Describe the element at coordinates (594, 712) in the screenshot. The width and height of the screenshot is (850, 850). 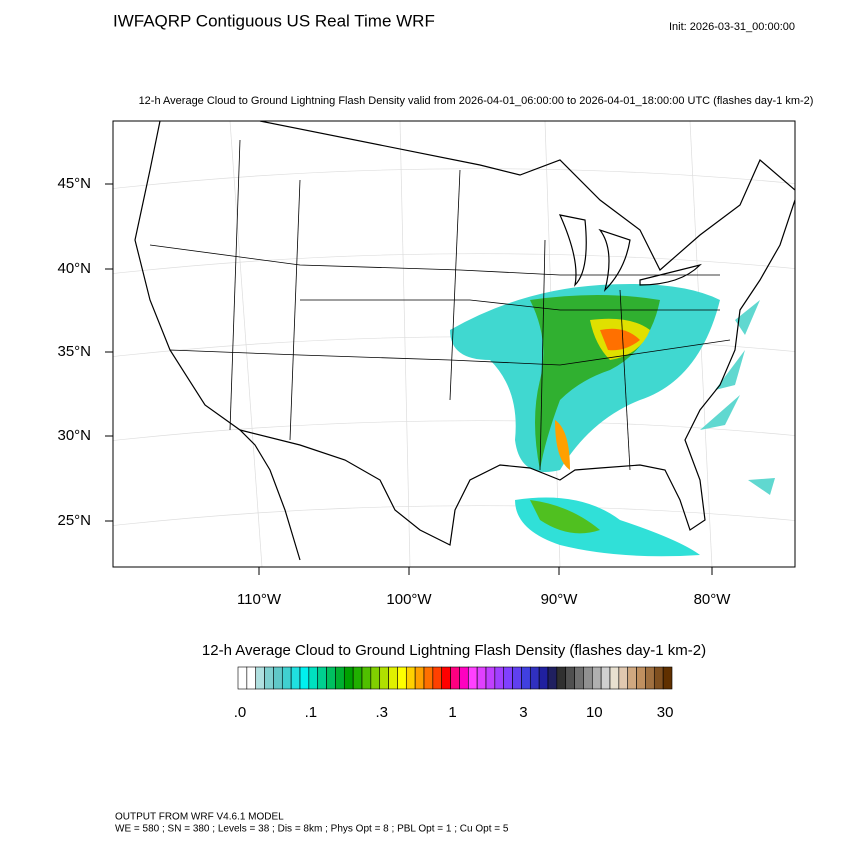
I see `colorbar-label: 10` at that location.